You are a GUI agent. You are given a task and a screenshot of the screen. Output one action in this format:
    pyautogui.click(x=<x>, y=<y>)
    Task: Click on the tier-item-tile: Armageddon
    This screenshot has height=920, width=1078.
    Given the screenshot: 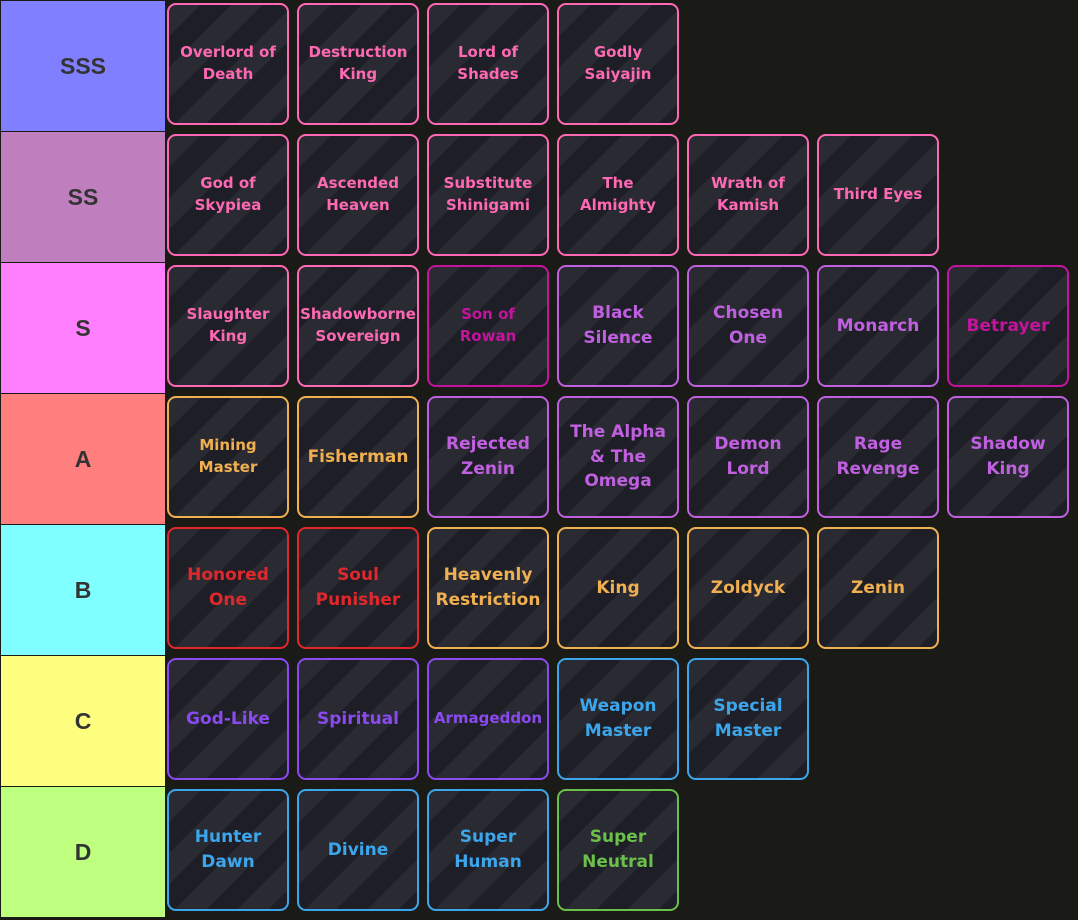 What is the action you would take?
    pyautogui.click(x=488, y=719)
    